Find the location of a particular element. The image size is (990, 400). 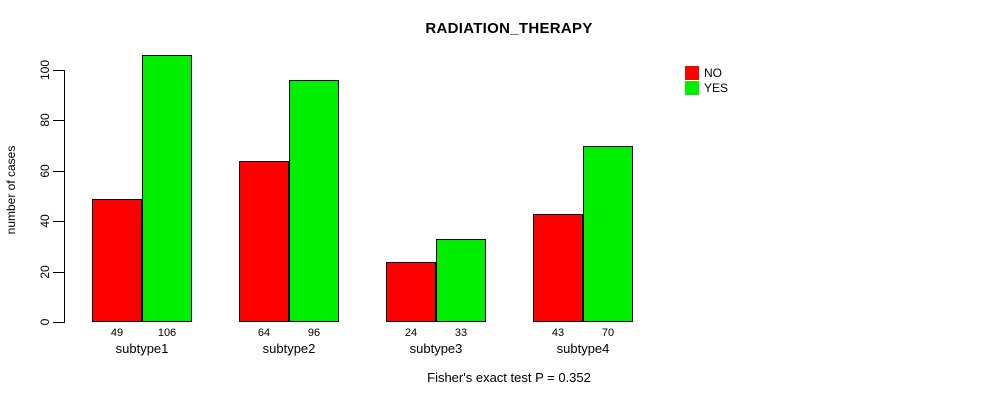

category-label-subtype1: subtype1 is located at coordinates (142, 348).